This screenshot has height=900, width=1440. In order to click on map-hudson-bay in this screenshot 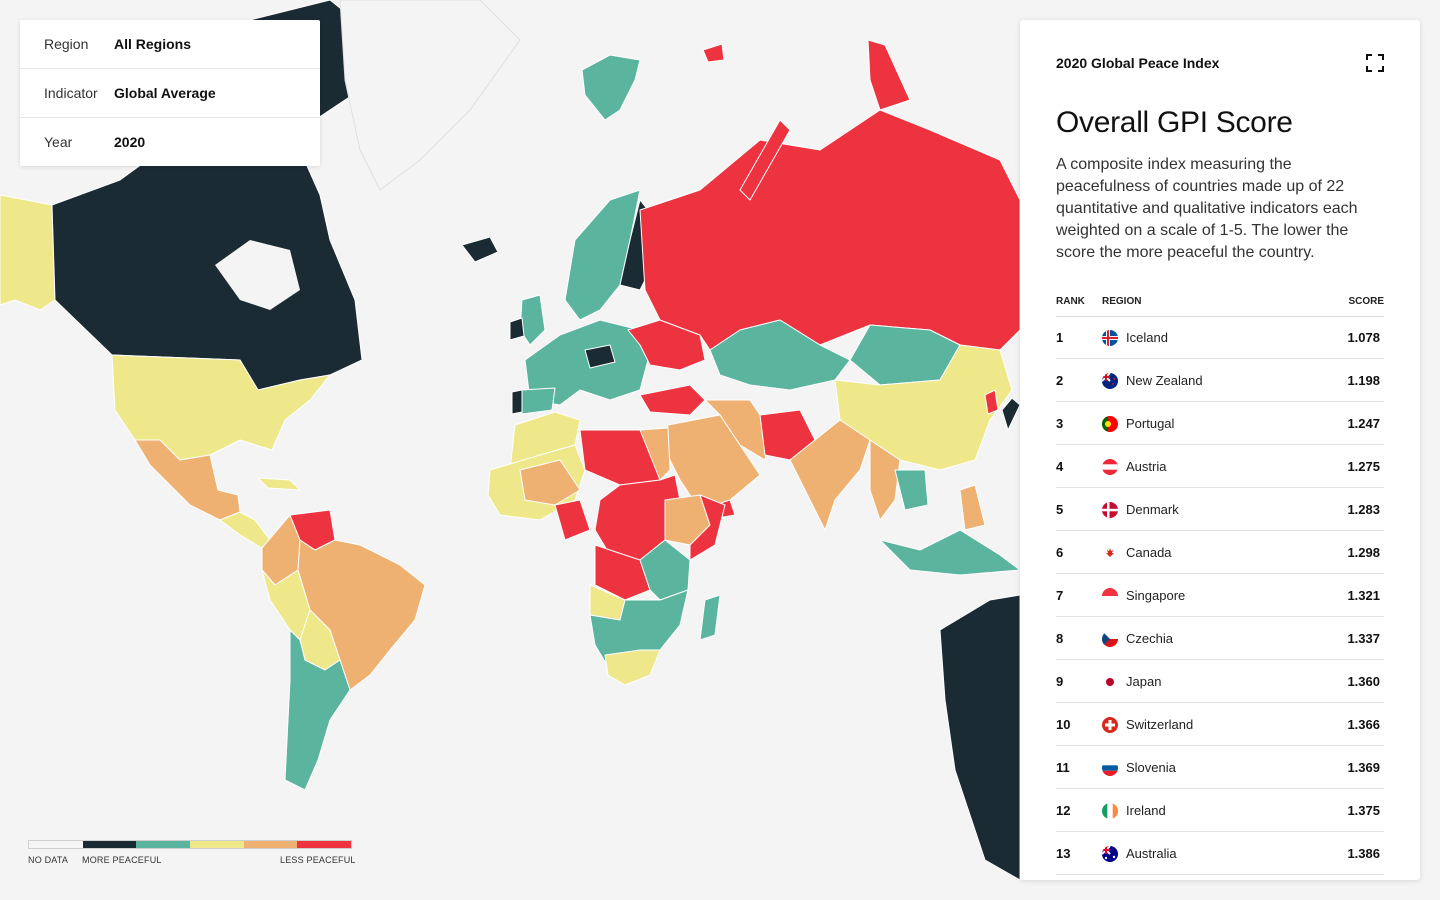, I will do `click(257, 275)`.